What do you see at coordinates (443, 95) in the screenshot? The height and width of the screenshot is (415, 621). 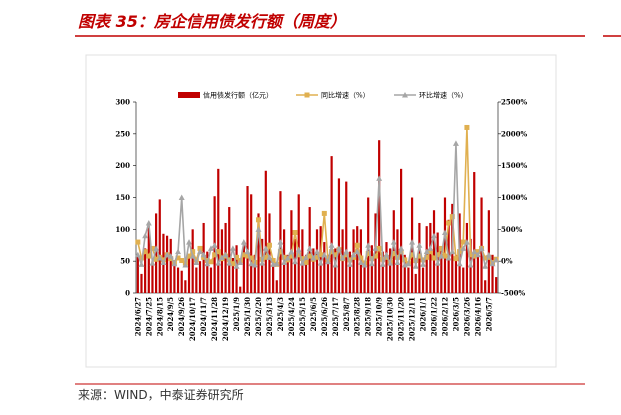 I see `legend-label: 环比增速（%）` at bounding box center [443, 95].